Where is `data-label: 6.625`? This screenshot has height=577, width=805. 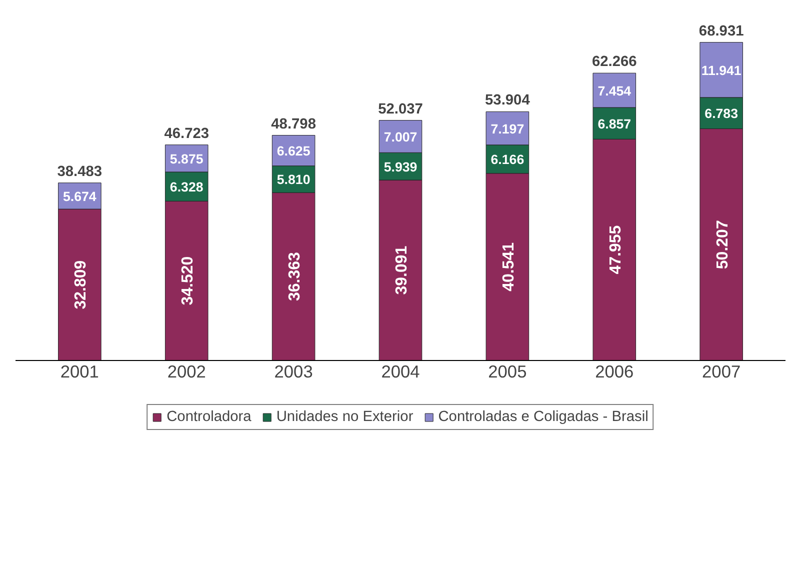 data-label: 6.625 is located at coordinates (293, 151).